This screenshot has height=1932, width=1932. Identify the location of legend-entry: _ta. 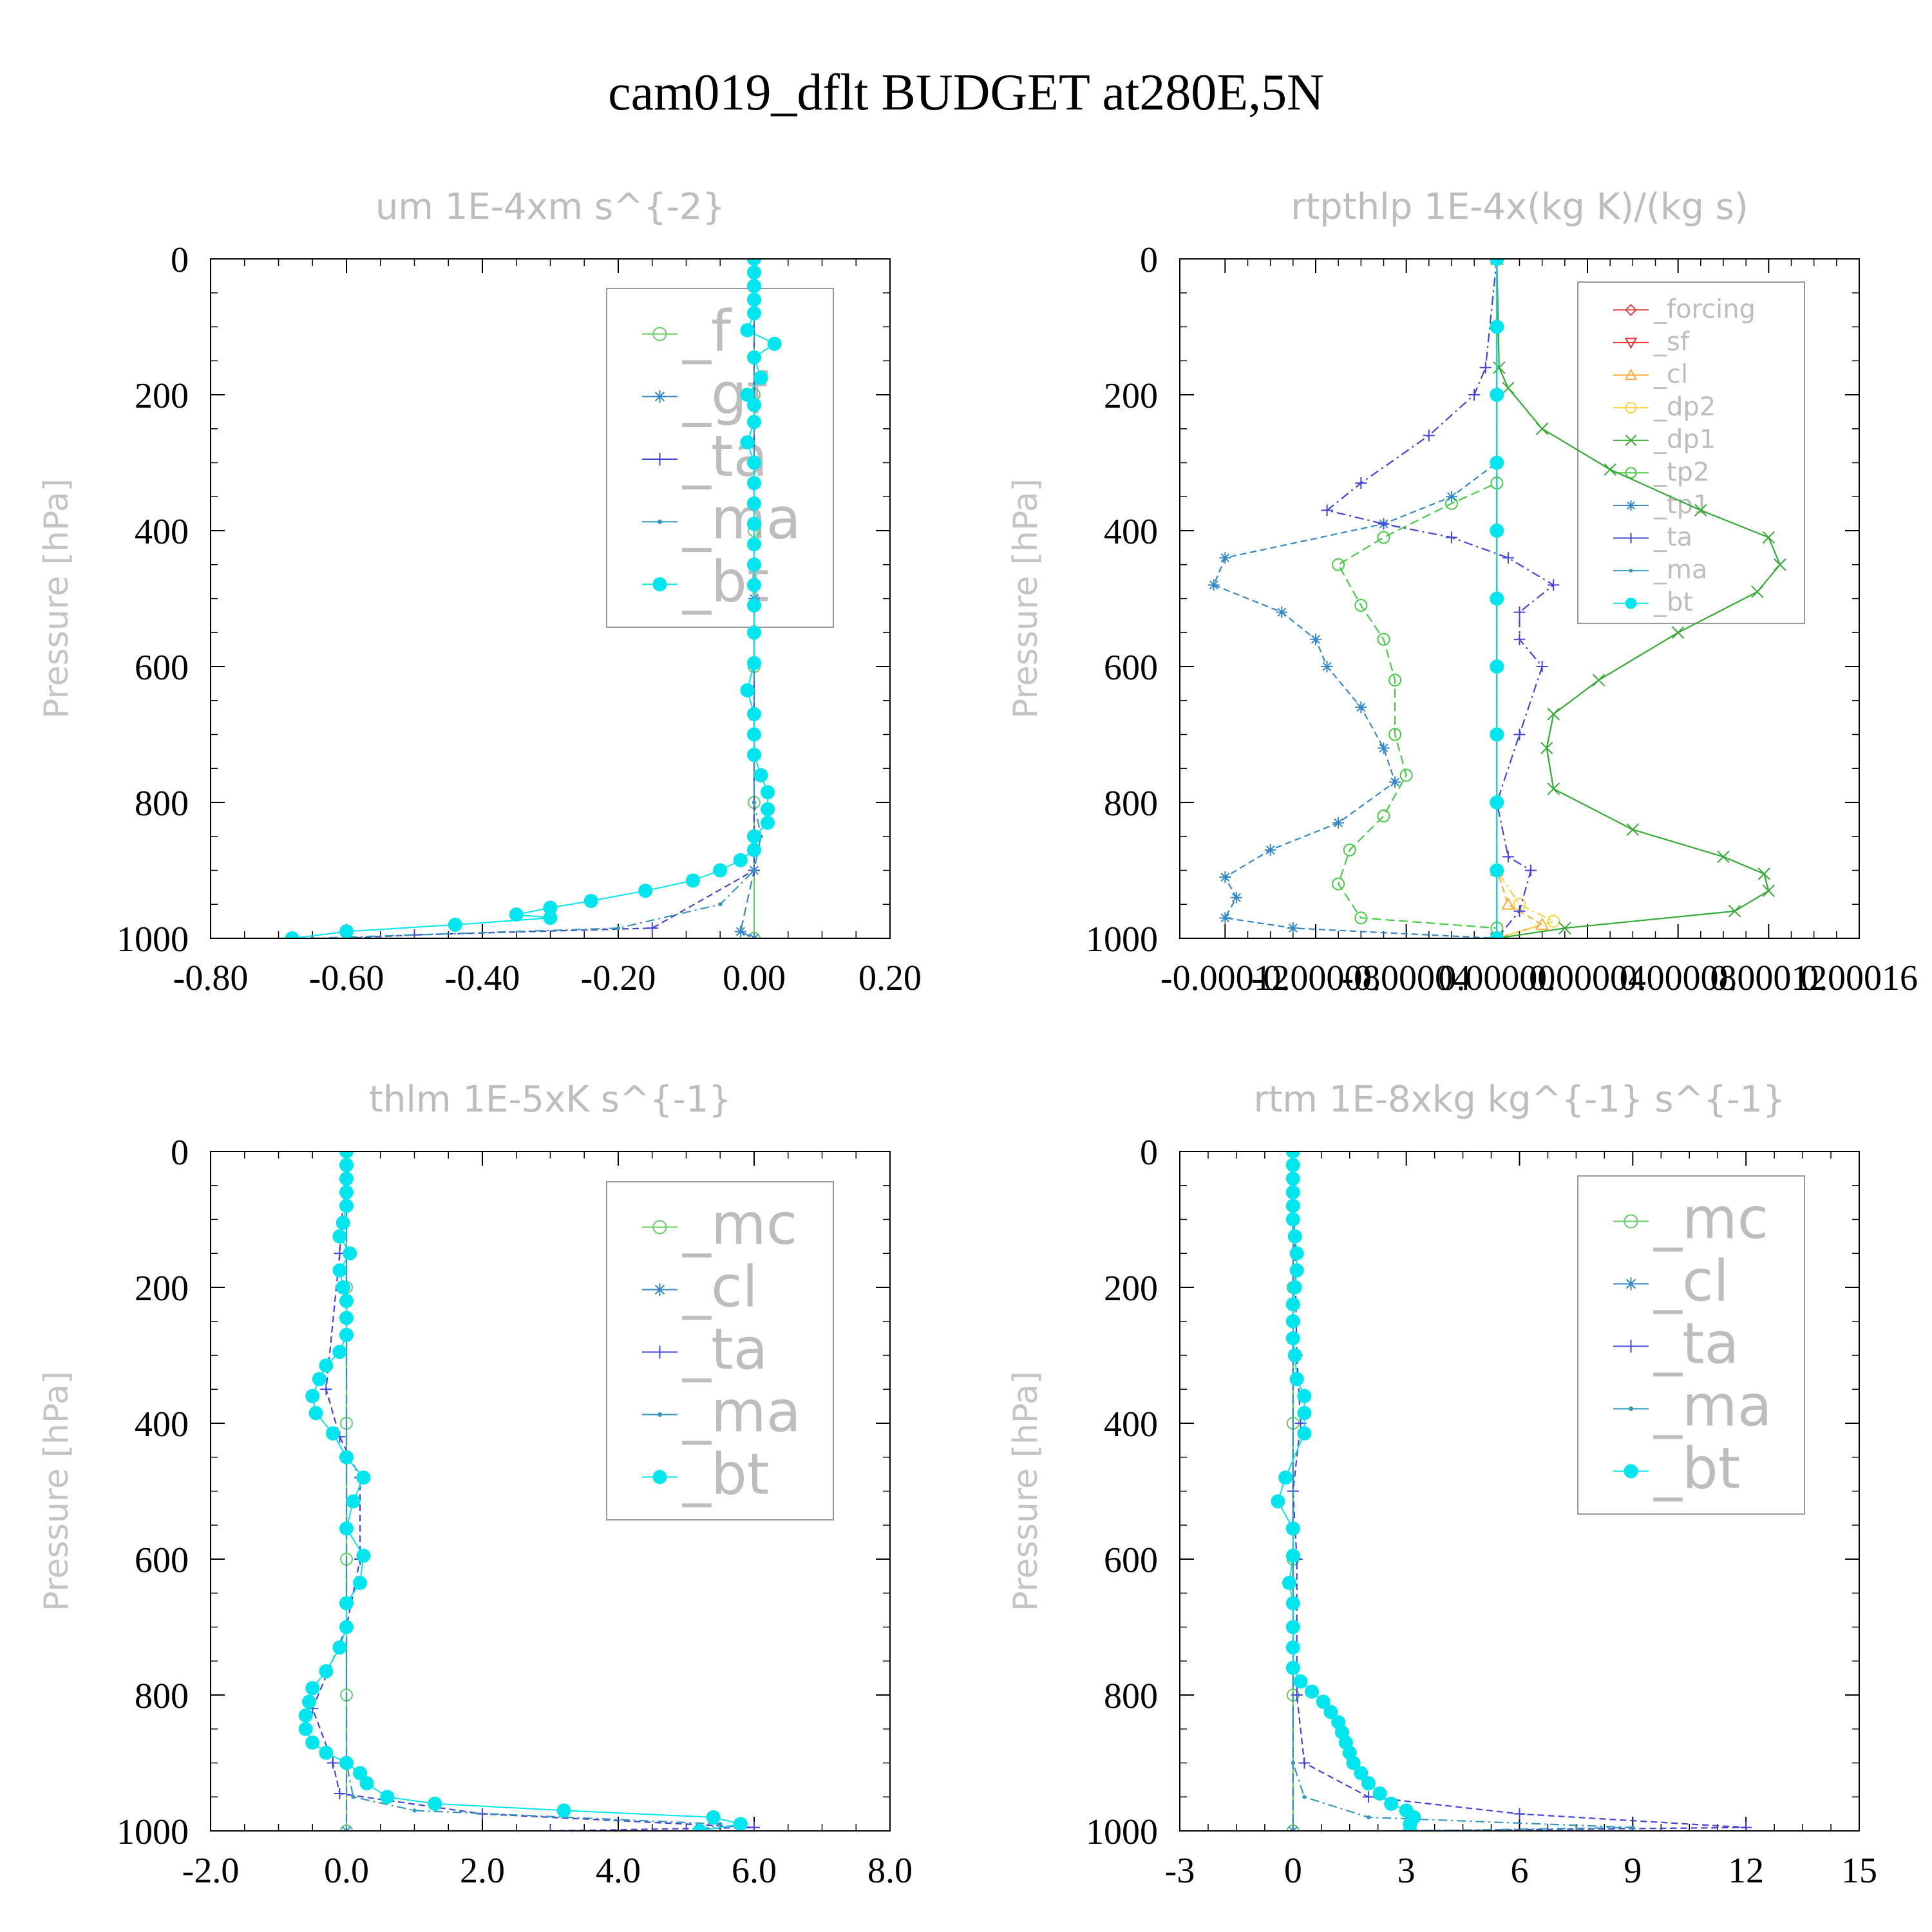
(1676, 1344).